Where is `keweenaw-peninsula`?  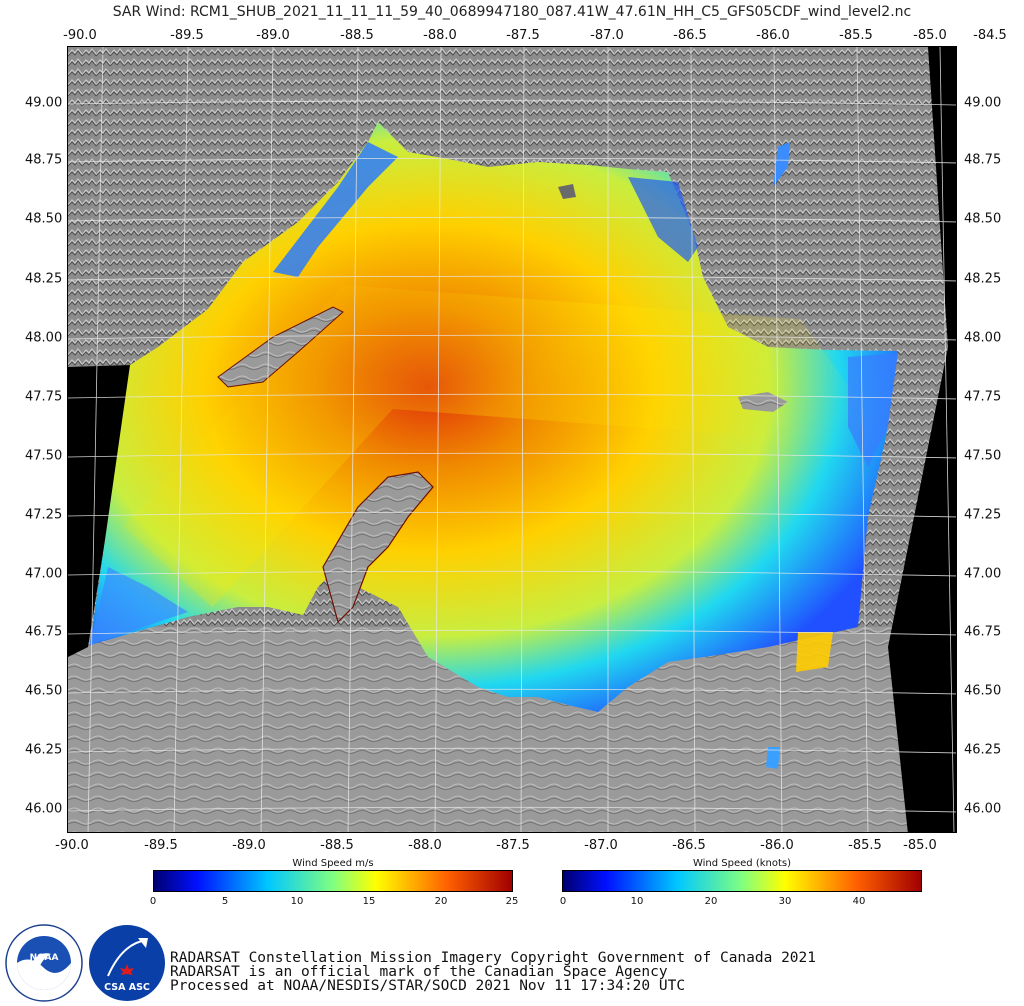 keweenaw-peninsula is located at coordinates (378, 547).